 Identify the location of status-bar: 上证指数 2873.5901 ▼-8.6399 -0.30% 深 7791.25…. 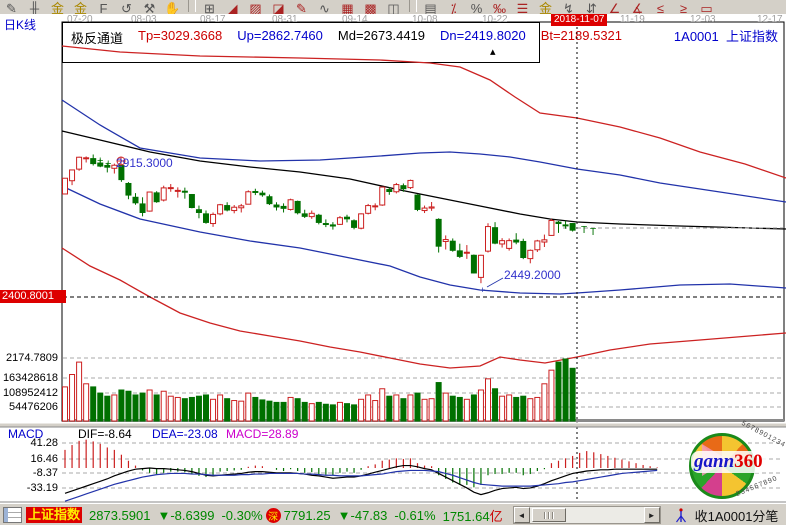
(393, 514).